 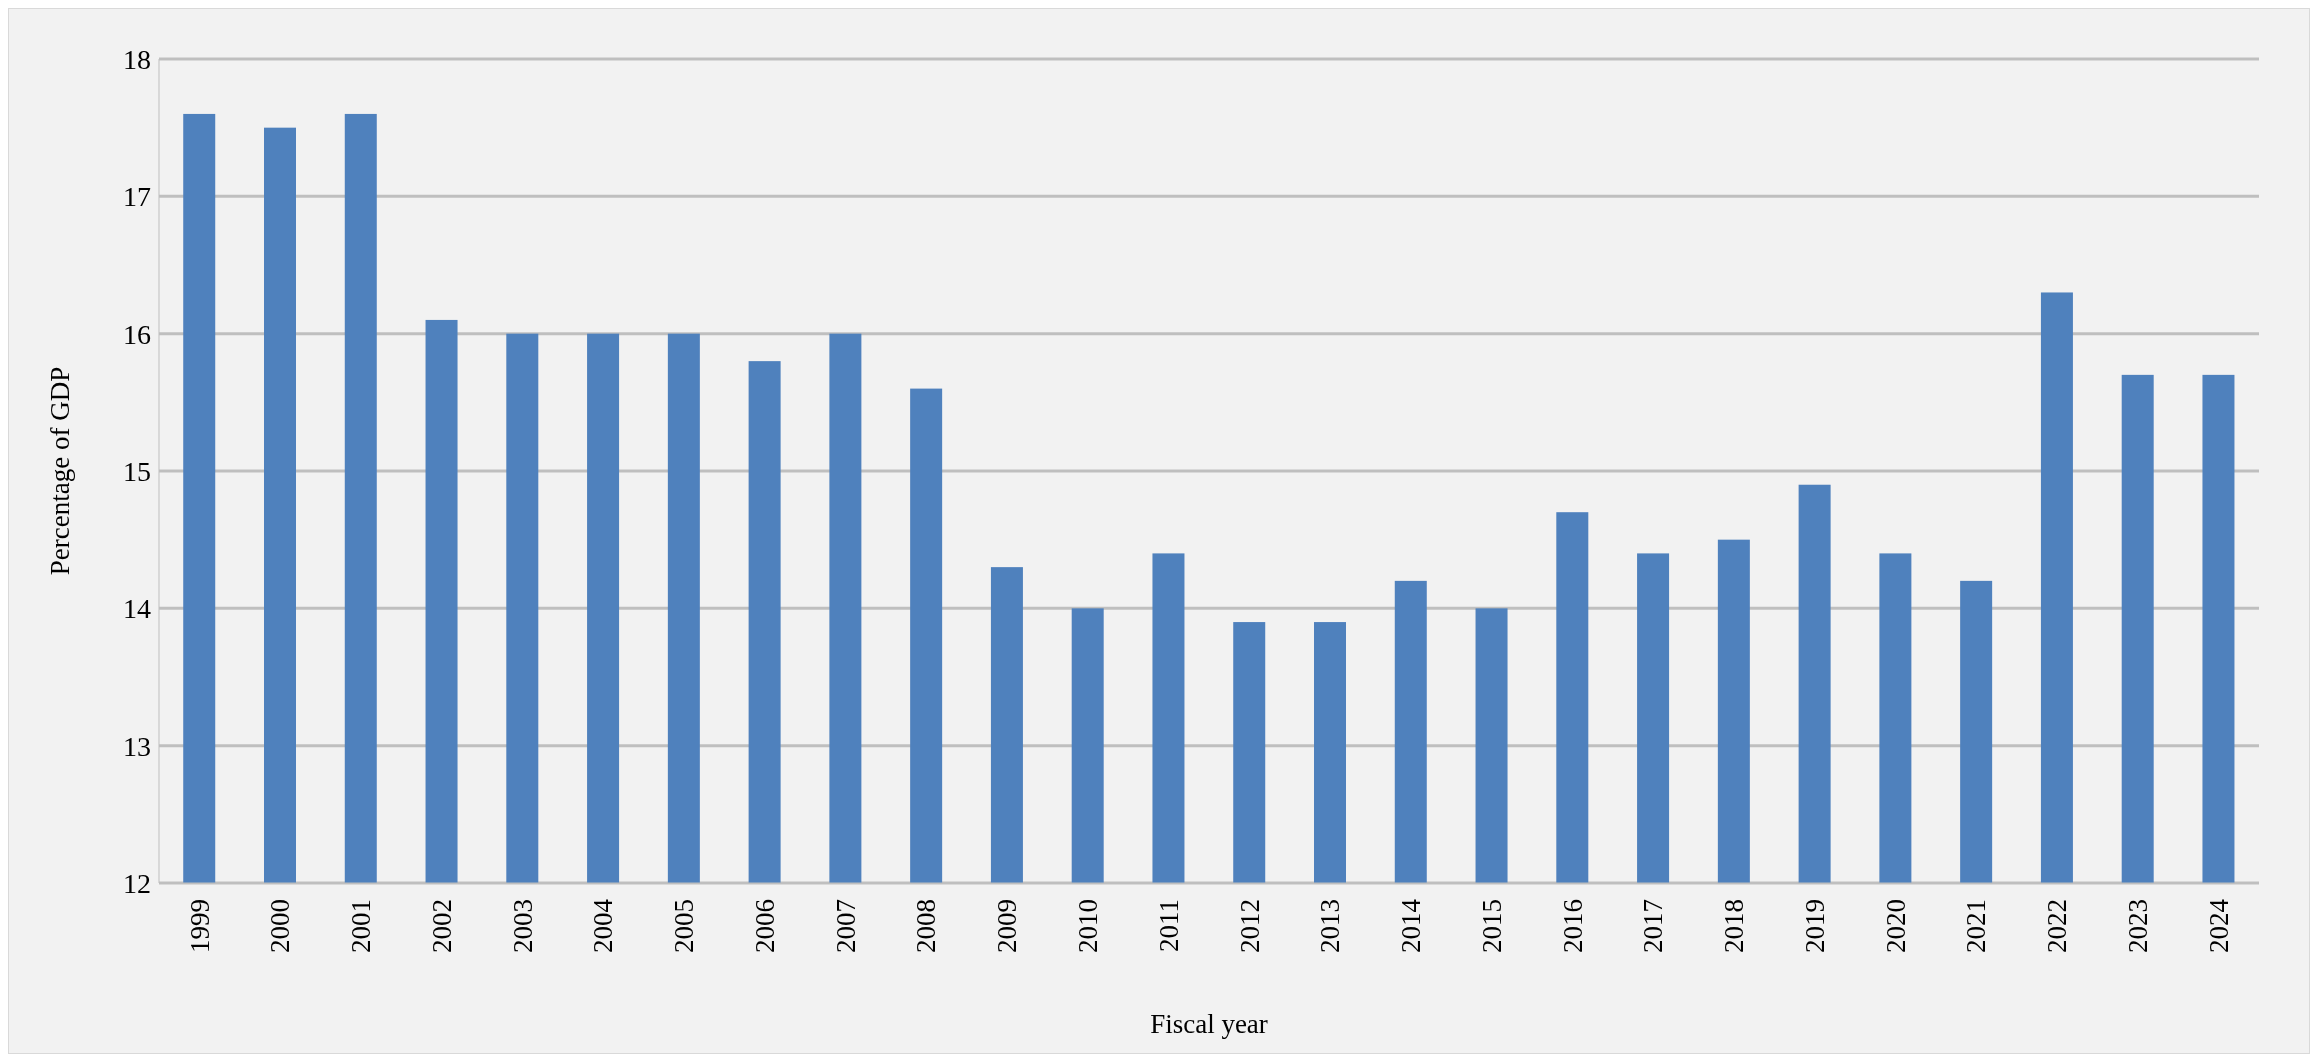 What do you see at coordinates (764, 926) in the screenshot?
I see `x-tick-label: 2006` at bounding box center [764, 926].